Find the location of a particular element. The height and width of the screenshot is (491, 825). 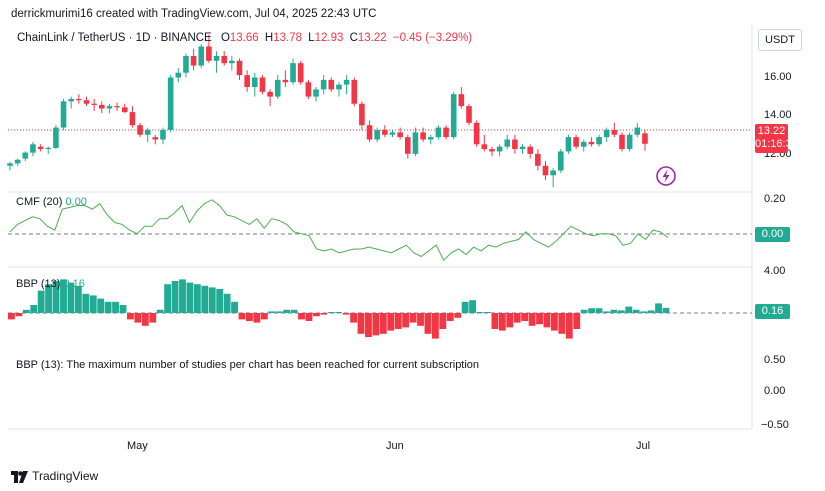

bbp-value-tag: 0.16 is located at coordinates (772, 311).